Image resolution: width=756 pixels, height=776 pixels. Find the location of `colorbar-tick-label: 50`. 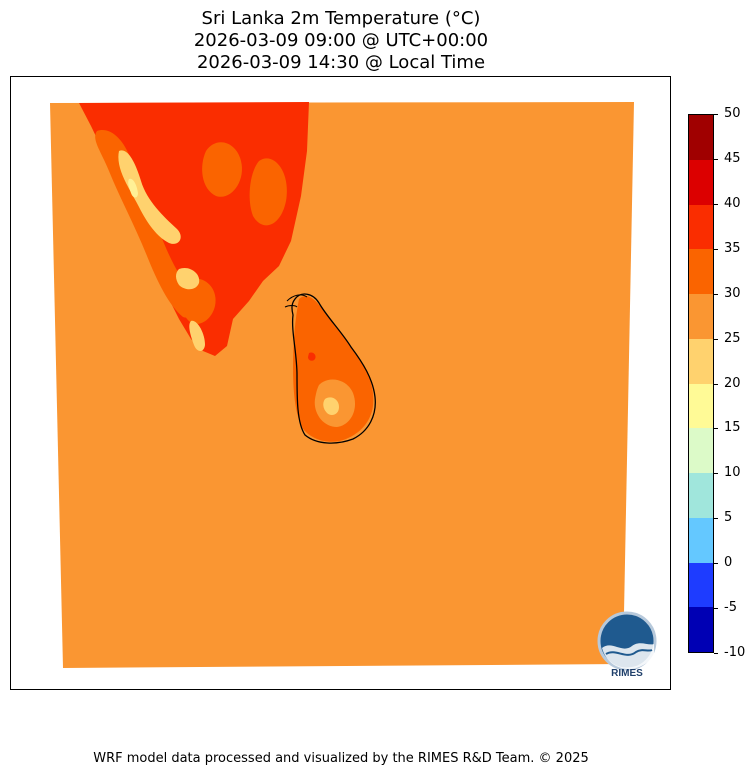

colorbar-tick-label: 50 is located at coordinates (732, 113).